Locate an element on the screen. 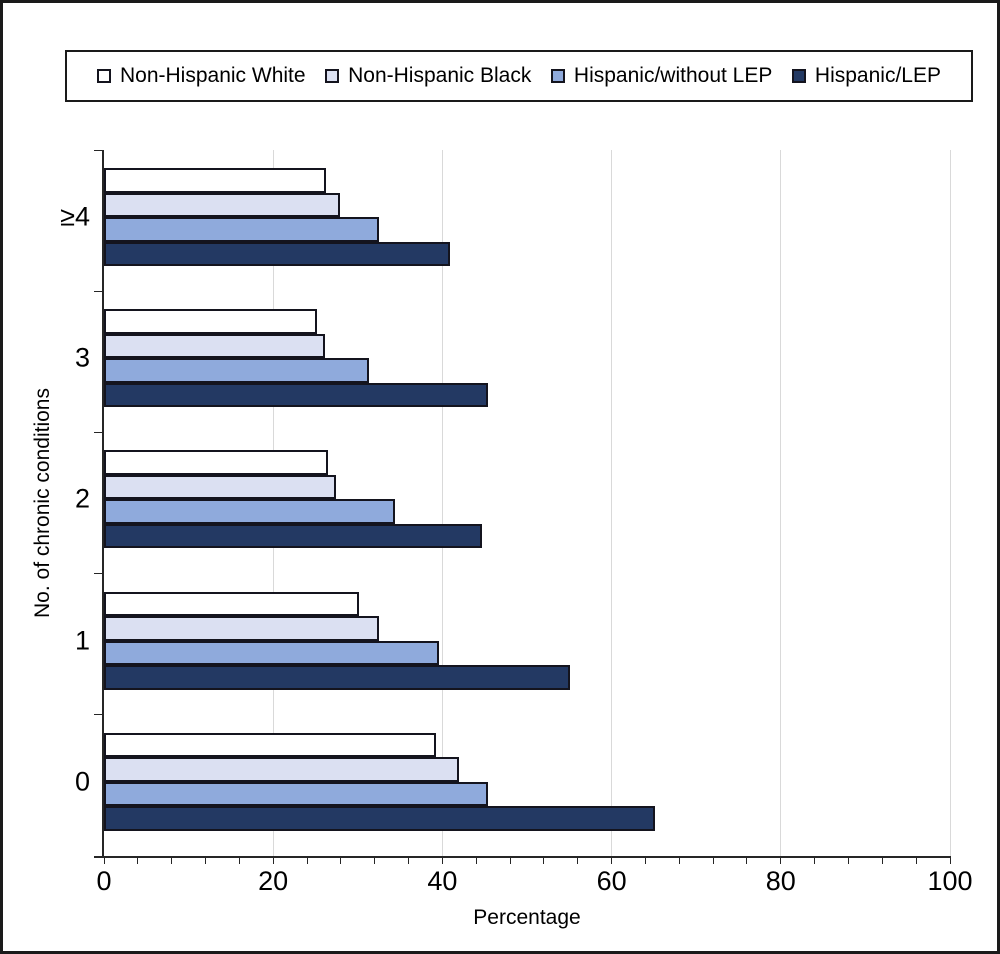 The image size is (1000, 954). bar-1-hispanic-lep is located at coordinates (337, 677).